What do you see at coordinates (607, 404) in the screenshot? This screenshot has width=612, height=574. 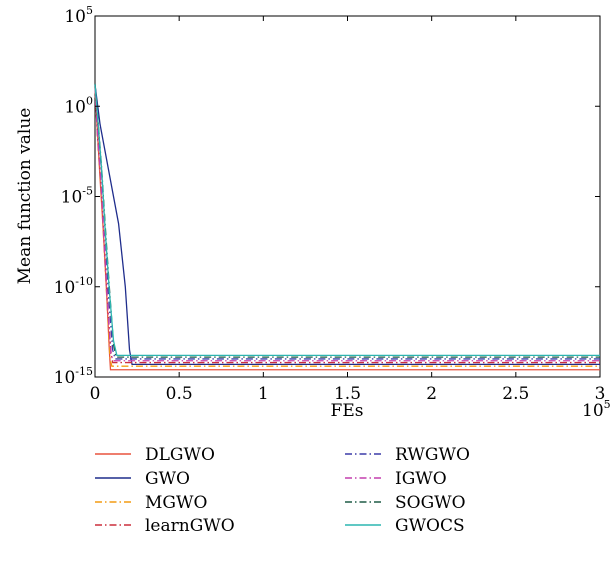 I see `x-axis-multiplier-exp: 5` at bounding box center [607, 404].